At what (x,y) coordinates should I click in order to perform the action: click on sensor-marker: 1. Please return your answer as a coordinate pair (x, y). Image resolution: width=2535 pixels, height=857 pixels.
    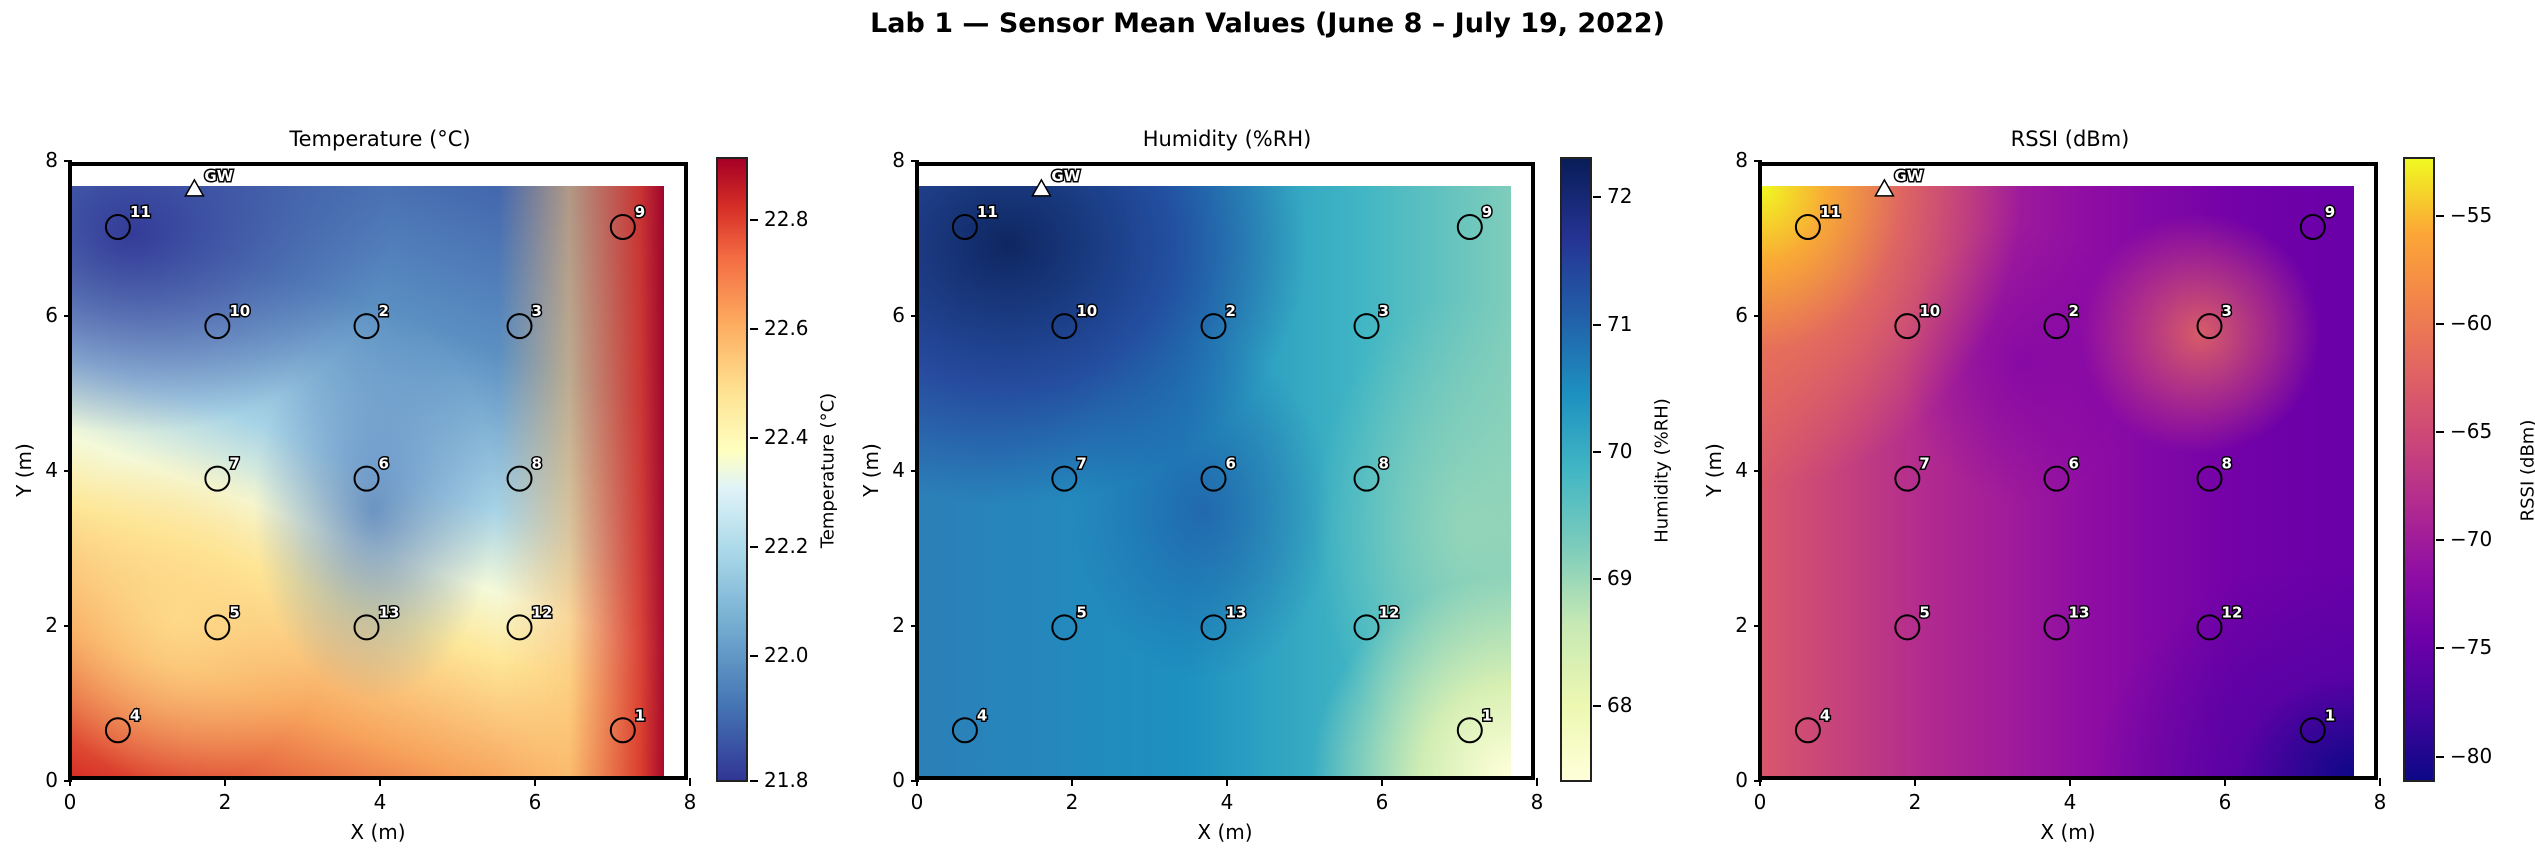
    Looking at the image, I should click on (1475, 724).